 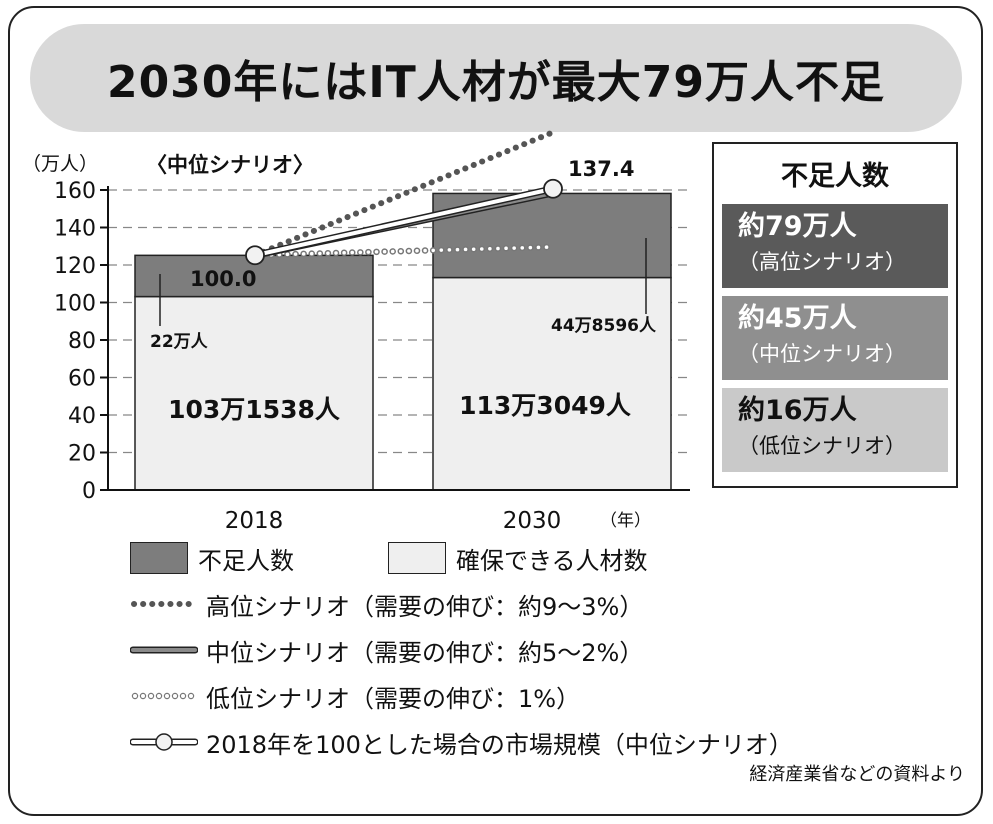 I want to click on legend-key-high, so click(x=164, y=604).